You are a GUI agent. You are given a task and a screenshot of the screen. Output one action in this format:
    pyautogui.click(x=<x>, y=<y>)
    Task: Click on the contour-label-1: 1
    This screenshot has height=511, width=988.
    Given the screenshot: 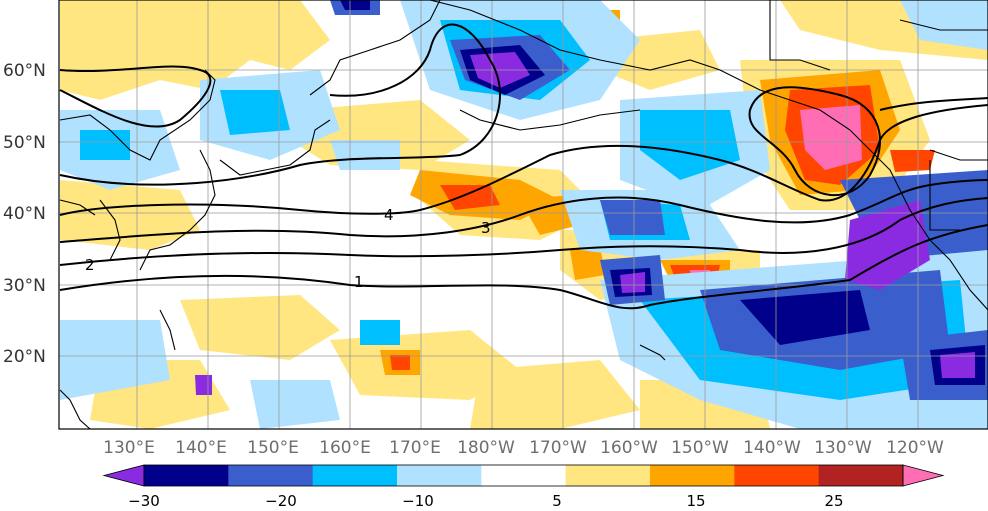 What is the action you would take?
    pyautogui.click(x=359, y=282)
    